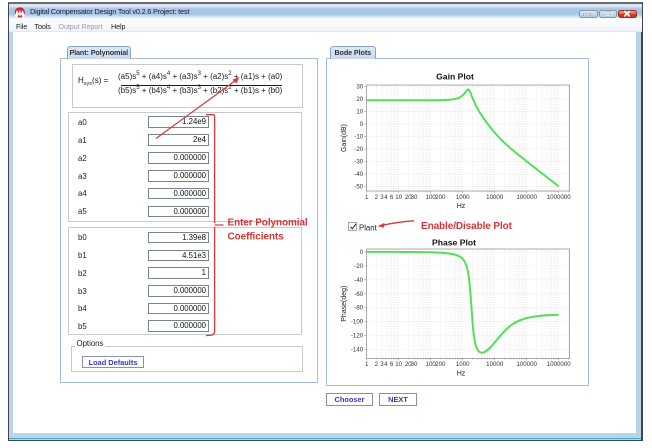 The width and height of the screenshot is (652, 448). I want to click on svg-text: -100, so click(357, 322).